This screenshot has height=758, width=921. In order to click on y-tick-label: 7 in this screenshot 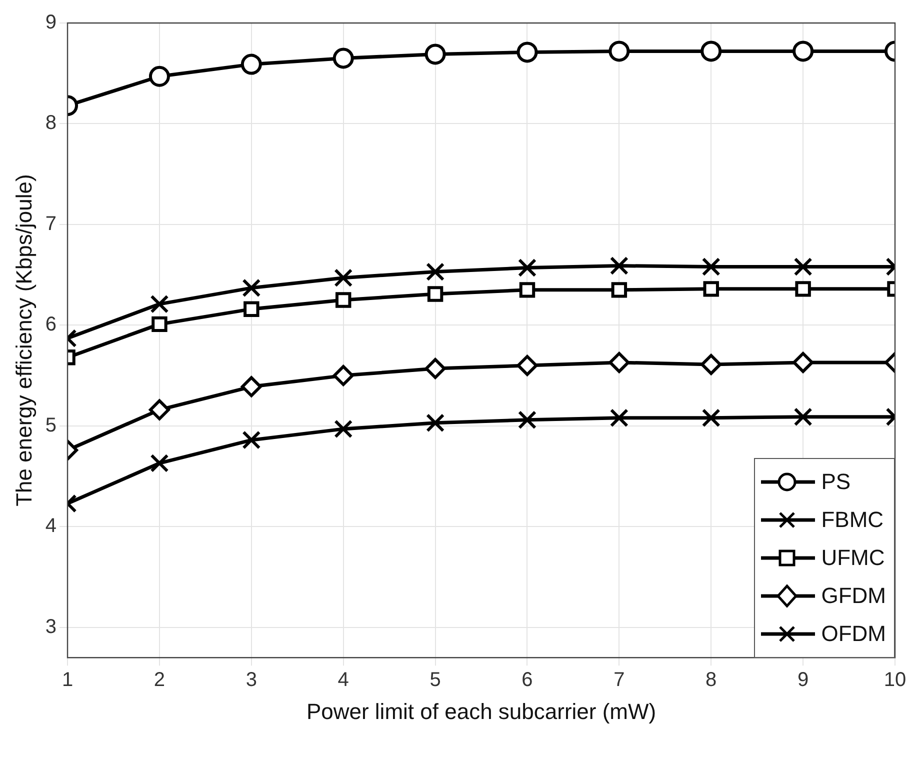, I will do `click(51, 223)`.